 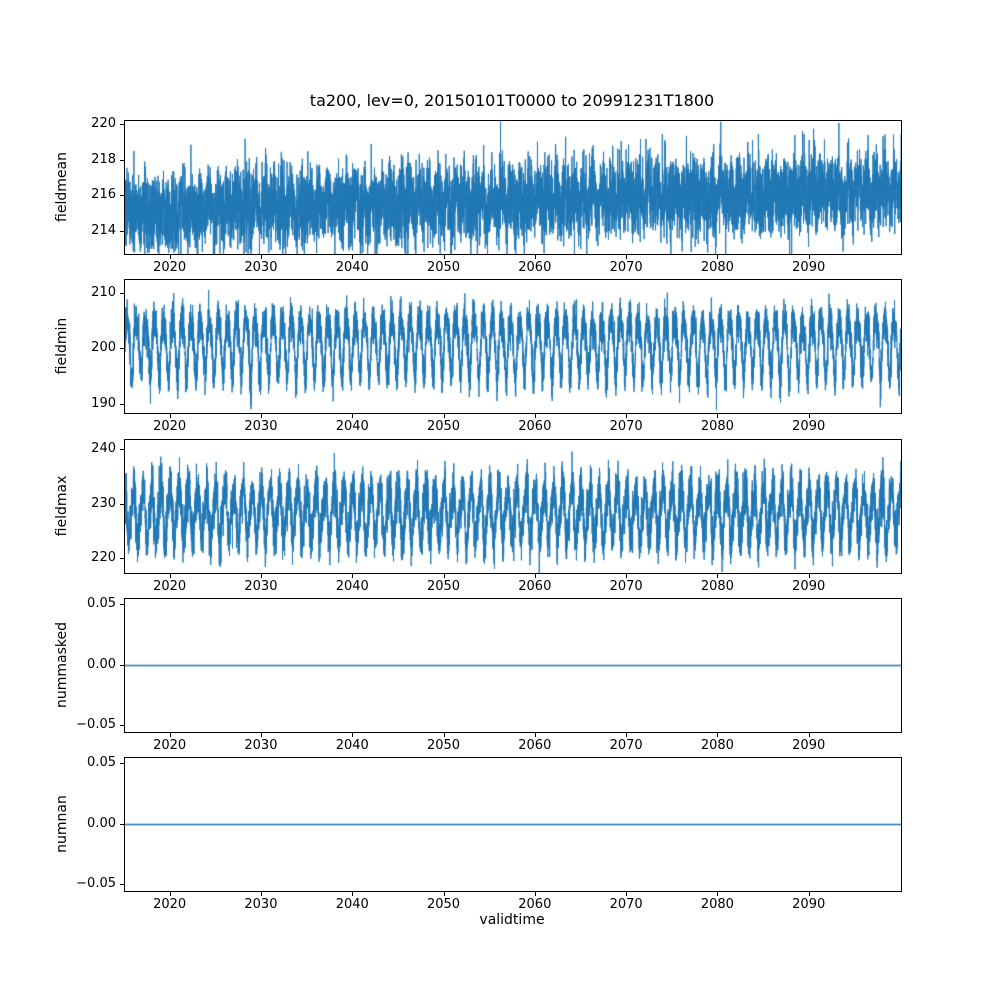 I want to click on subplot-fieldmax, so click(x=513, y=506).